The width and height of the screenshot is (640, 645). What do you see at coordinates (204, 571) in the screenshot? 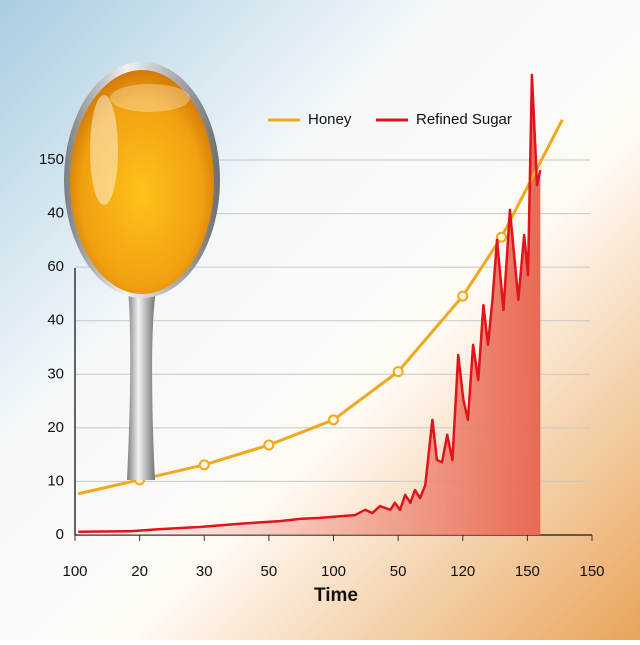
I see `x-tick-label: 30` at bounding box center [204, 571].